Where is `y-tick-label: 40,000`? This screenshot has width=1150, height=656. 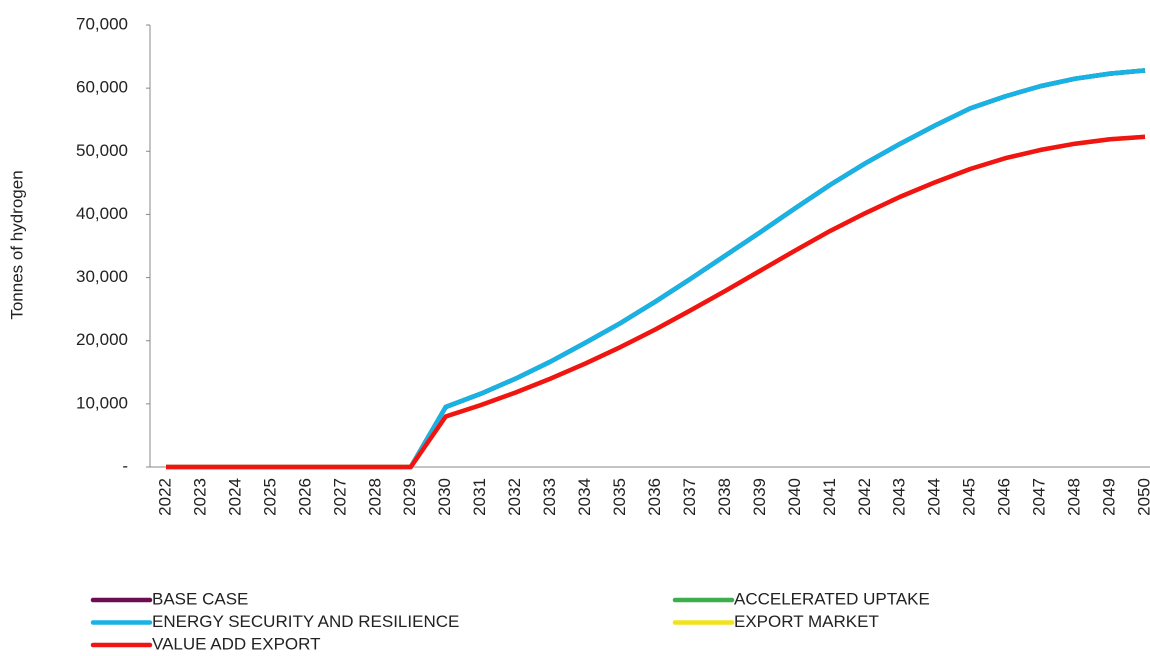
y-tick-label: 40,000 is located at coordinates (102, 213).